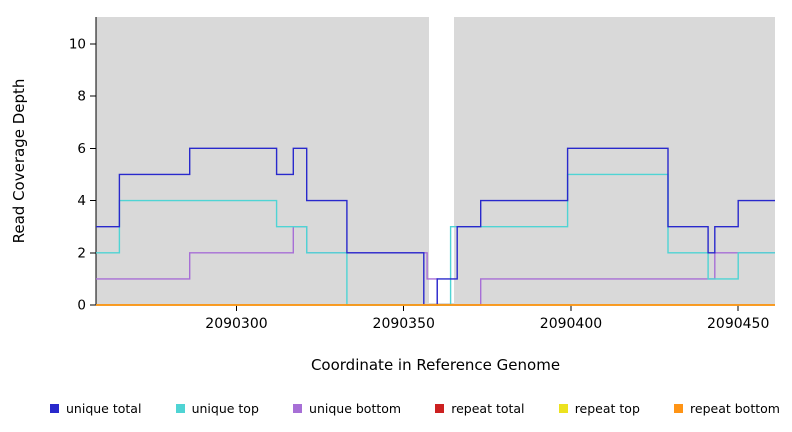 Image resolution: width=792 pixels, height=432 pixels. What do you see at coordinates (236, 324) in the screenshot?
I see `x-tick-label: 2090300` at bounding box center [236, 324].